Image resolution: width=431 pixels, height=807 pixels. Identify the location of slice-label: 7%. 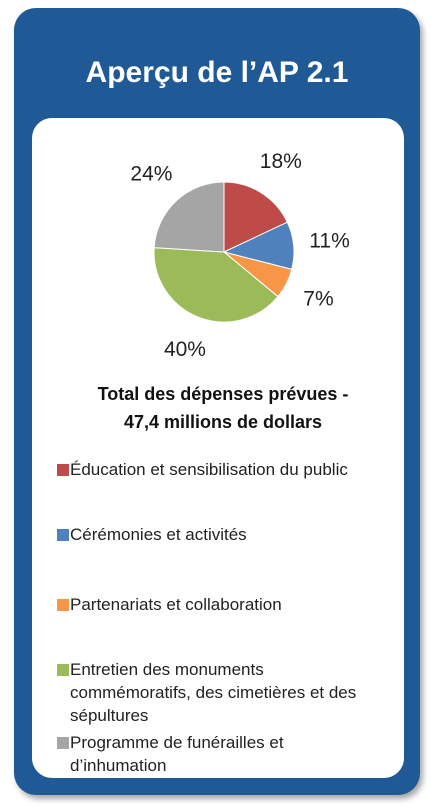
(318, 299).